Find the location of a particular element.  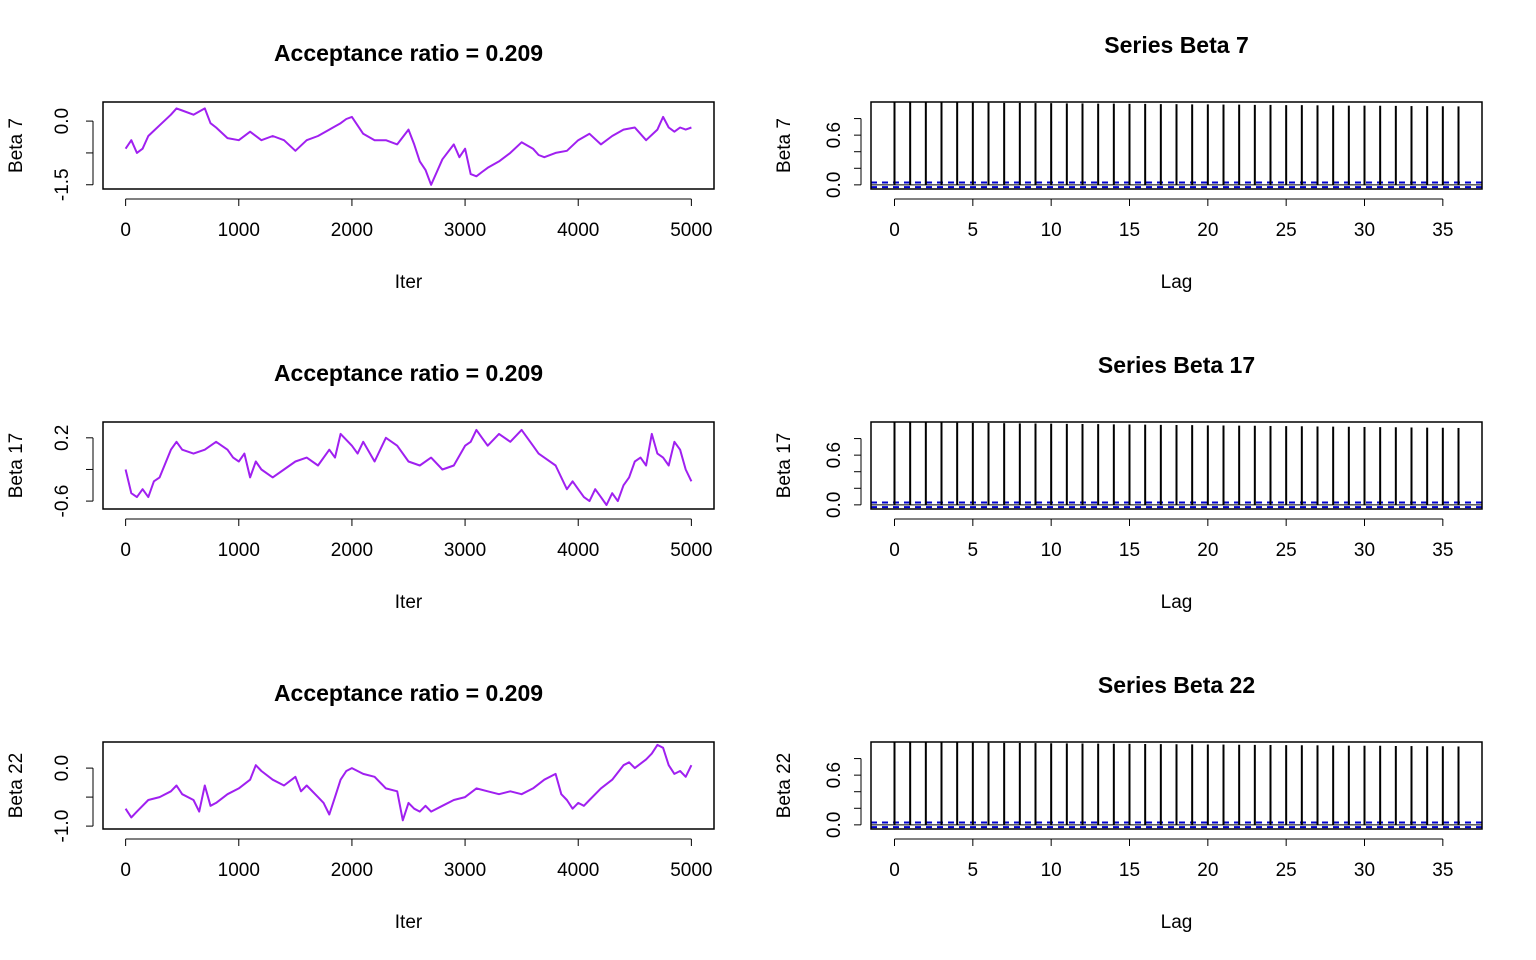

y-tick-label: -1.0 is located at coordinates (62, 826).